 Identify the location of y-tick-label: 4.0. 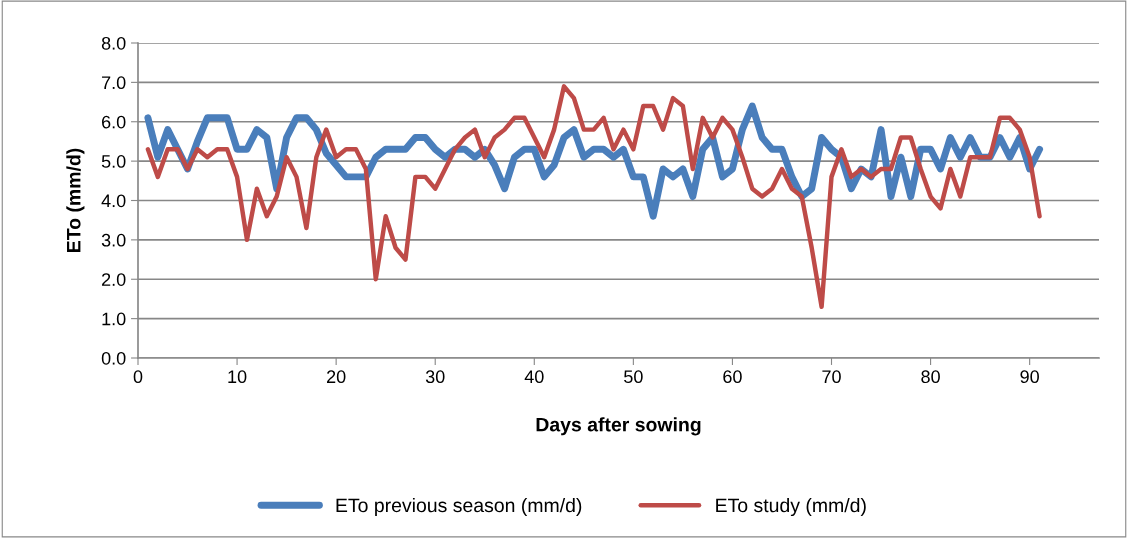
(113, 201).